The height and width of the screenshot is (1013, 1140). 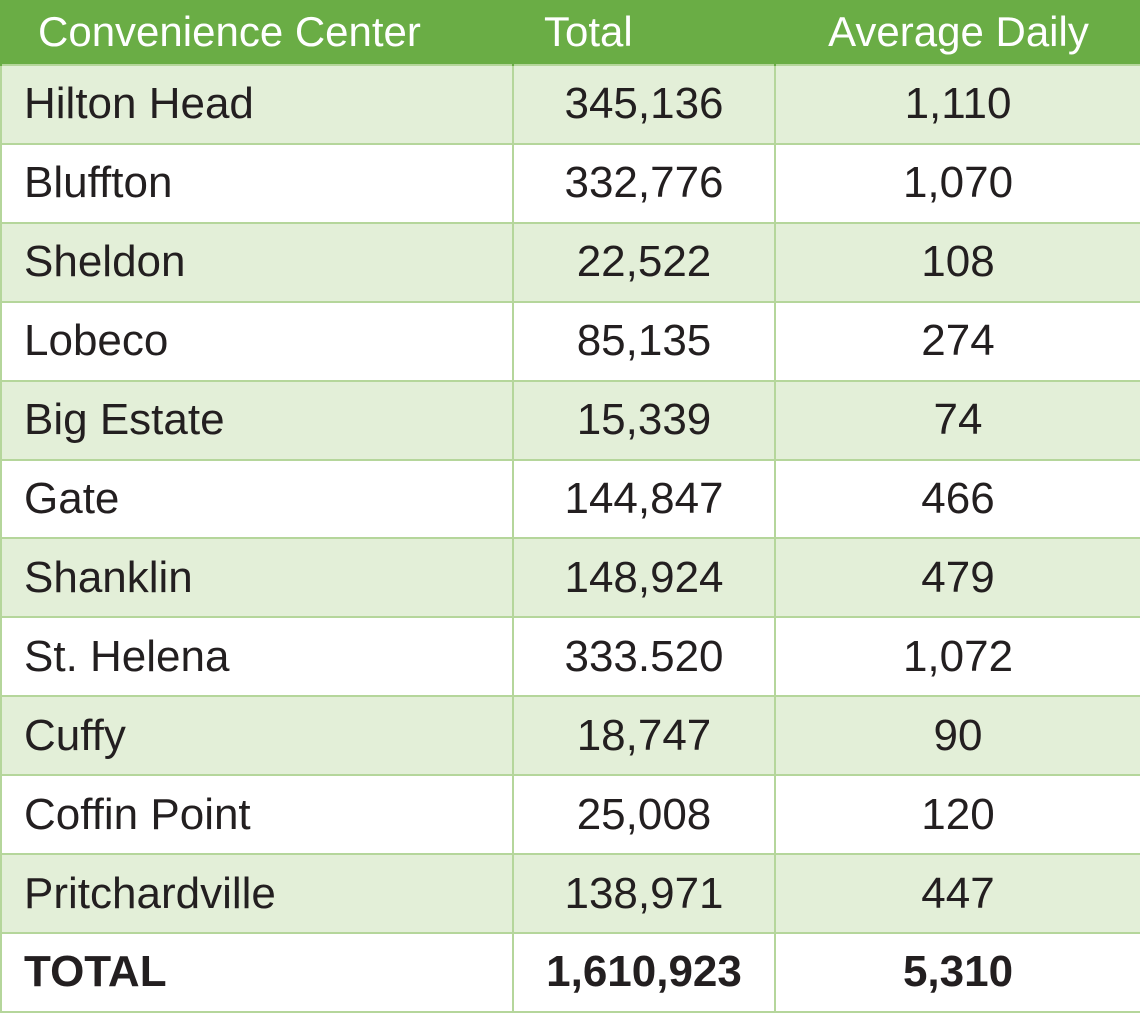 What do you see at coordinates (644, 183) in the screenshot?
I see `table-cell: 332,776` at bounding box center [644, 183].